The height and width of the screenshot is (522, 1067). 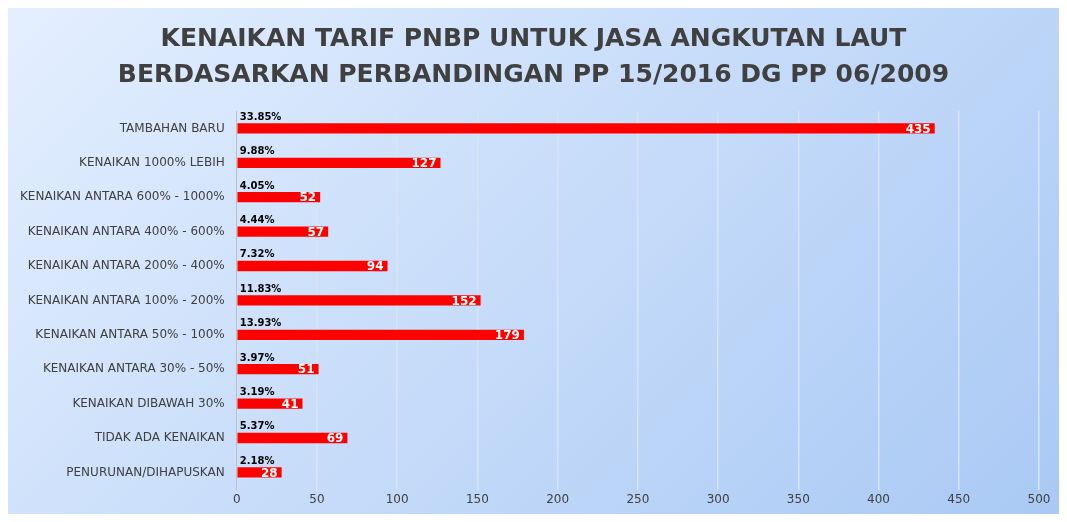 I want to click on annotation: 33.85%, so click(x=260, y=116).